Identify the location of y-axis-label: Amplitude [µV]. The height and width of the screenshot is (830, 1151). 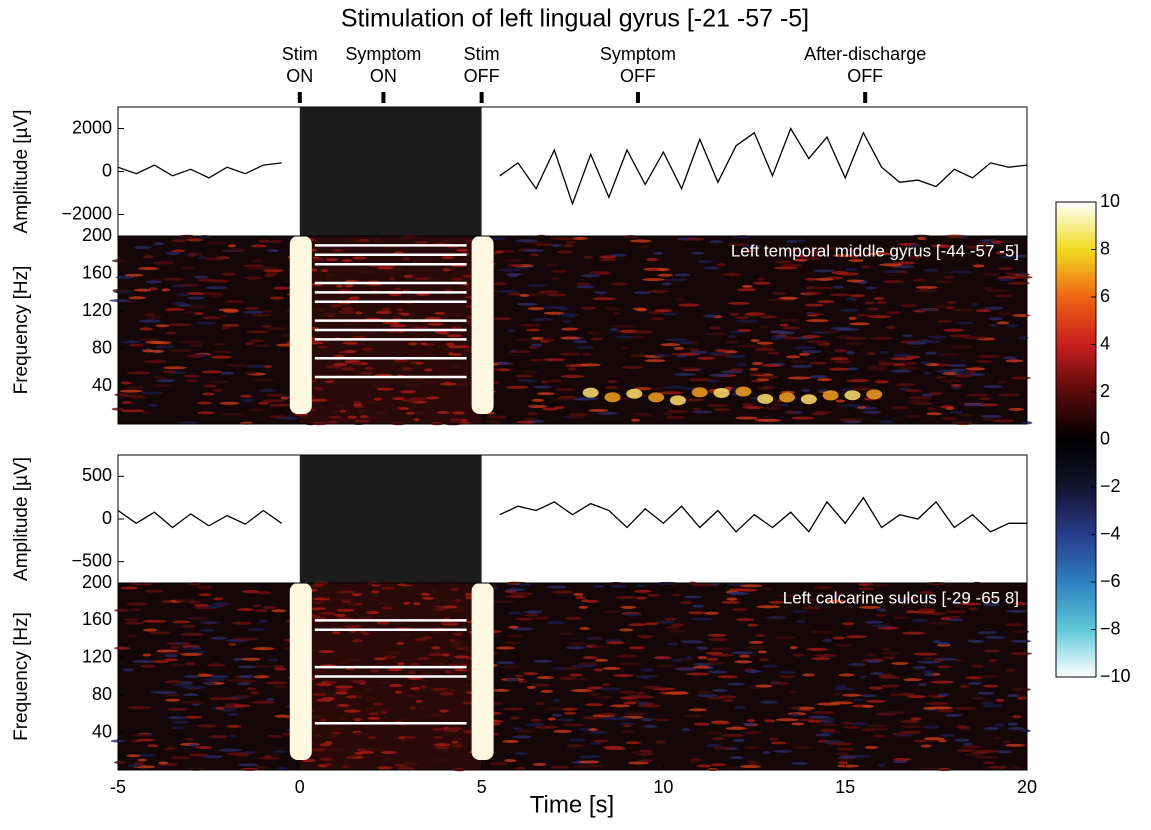
(21, 172).